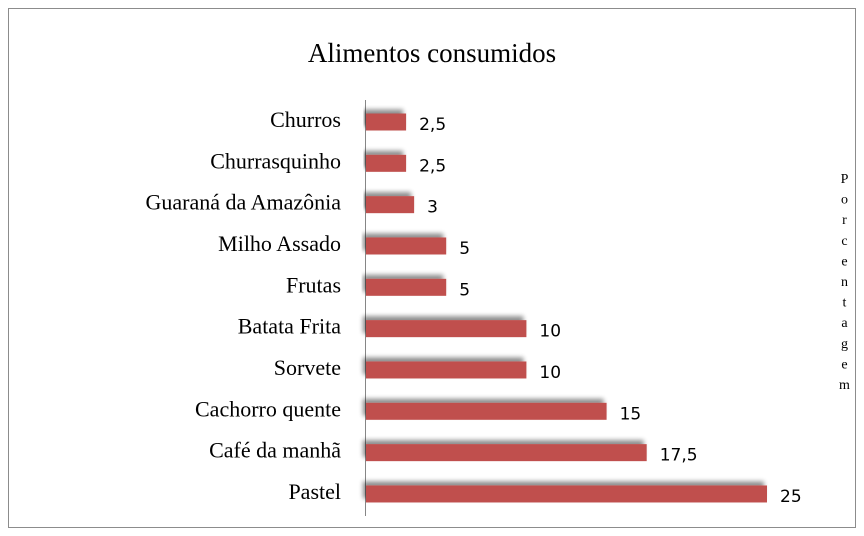  I want to click on category-label: Guaraná da Amazônia, so click(244, 202).